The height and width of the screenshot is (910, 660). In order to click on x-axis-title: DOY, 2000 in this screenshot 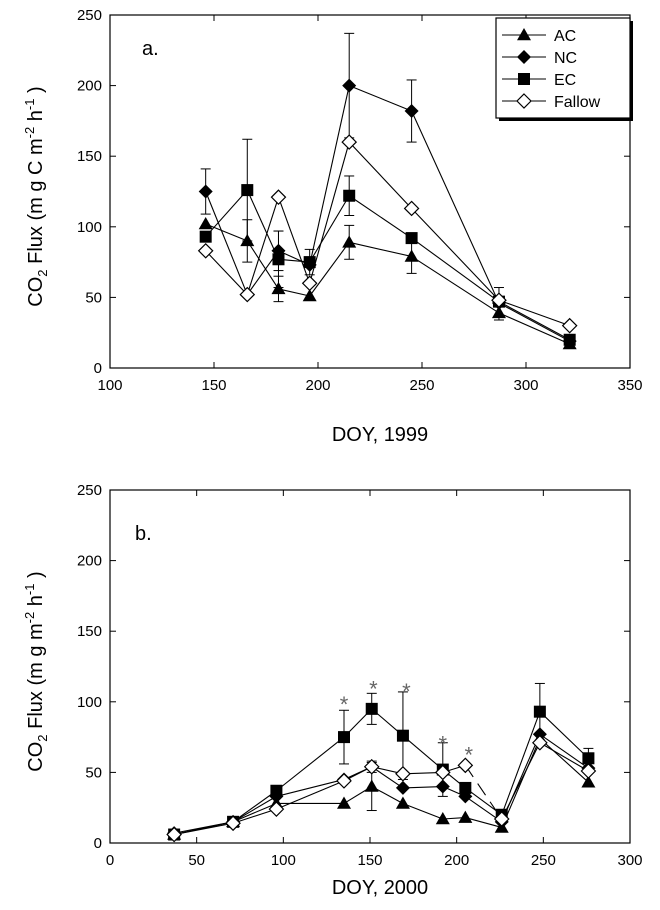, I will do `click(380, 888)`.